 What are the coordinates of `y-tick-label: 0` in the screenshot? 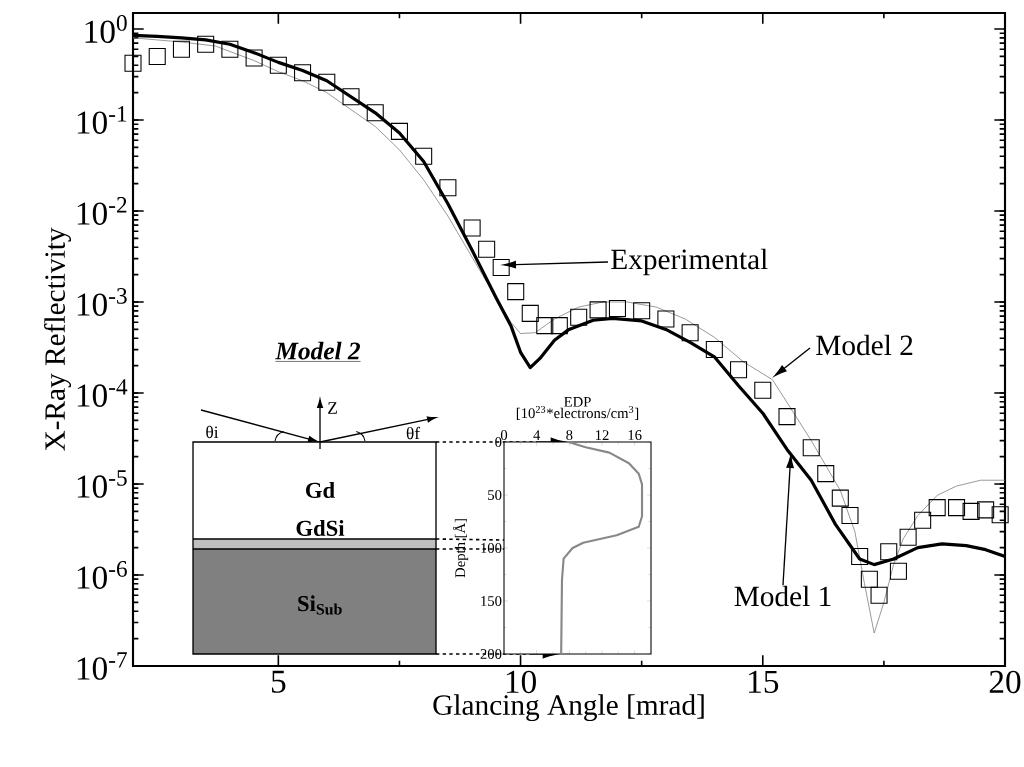 It's located at (498, 442).